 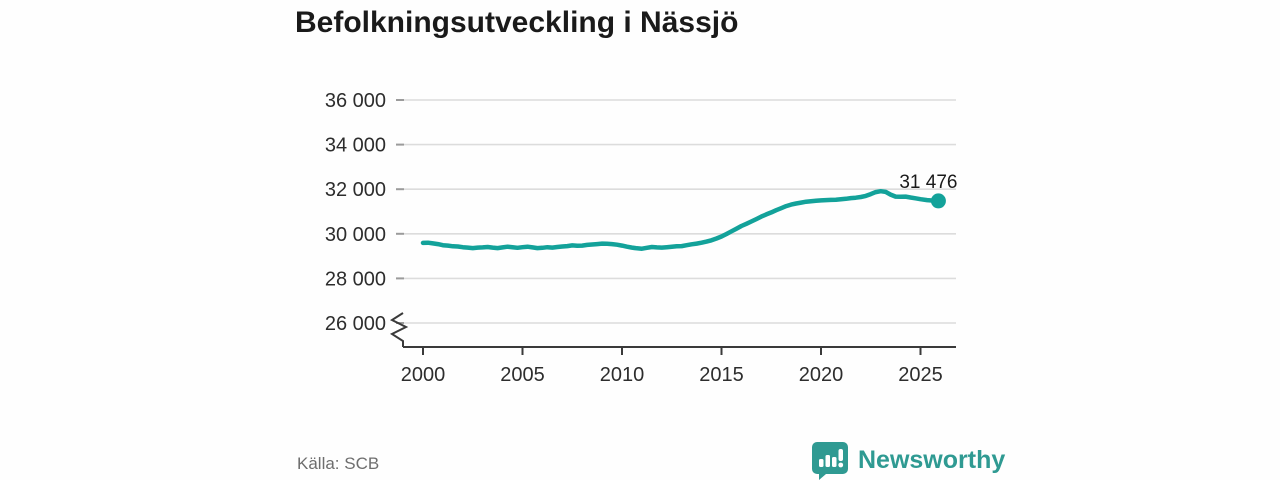 I want to click on population-series-line, so click(x=680, y=219).